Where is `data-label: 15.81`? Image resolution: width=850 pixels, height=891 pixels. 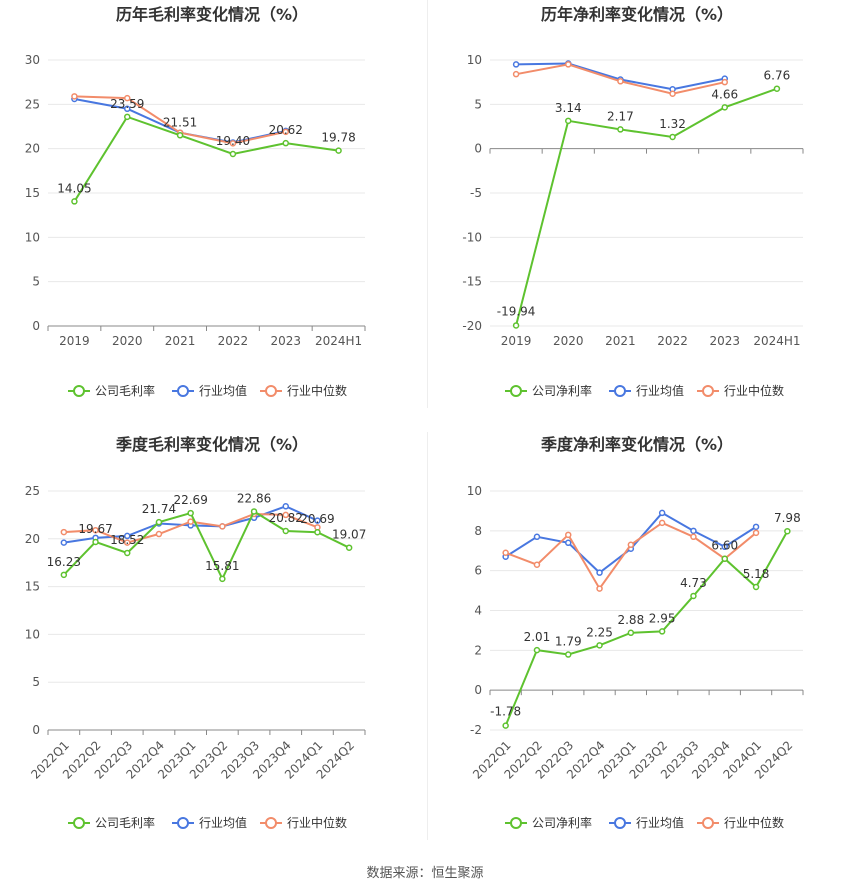 data-label: 15.81 is located at coordinates (222, 566).